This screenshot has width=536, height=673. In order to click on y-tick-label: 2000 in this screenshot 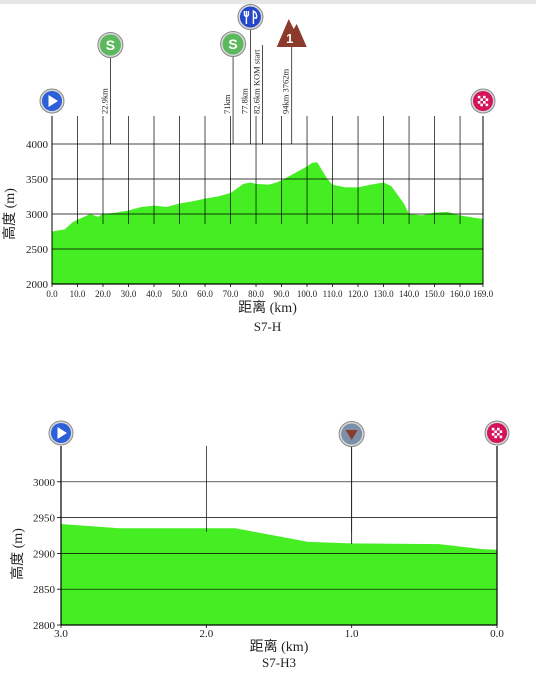, I will do `click(37, 285)`.